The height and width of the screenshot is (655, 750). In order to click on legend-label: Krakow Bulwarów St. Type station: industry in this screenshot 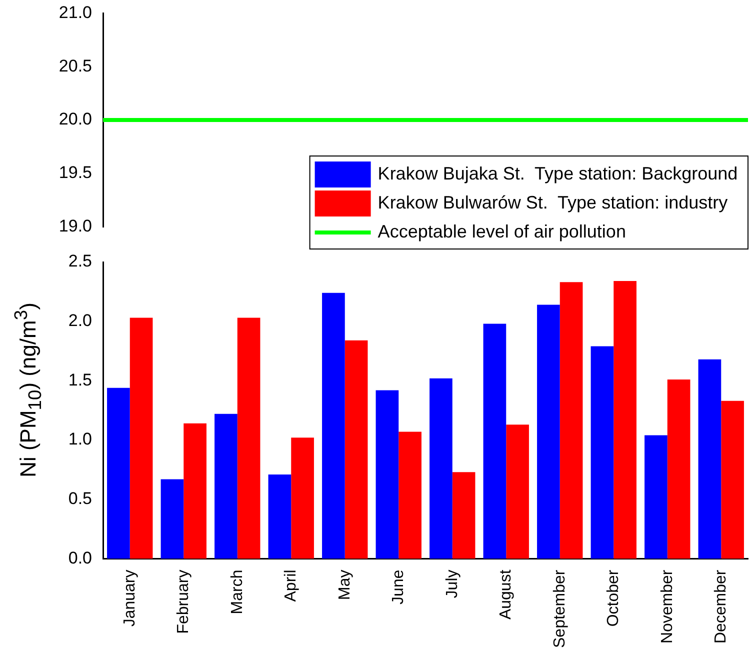, I will do `click(553, 202)`.